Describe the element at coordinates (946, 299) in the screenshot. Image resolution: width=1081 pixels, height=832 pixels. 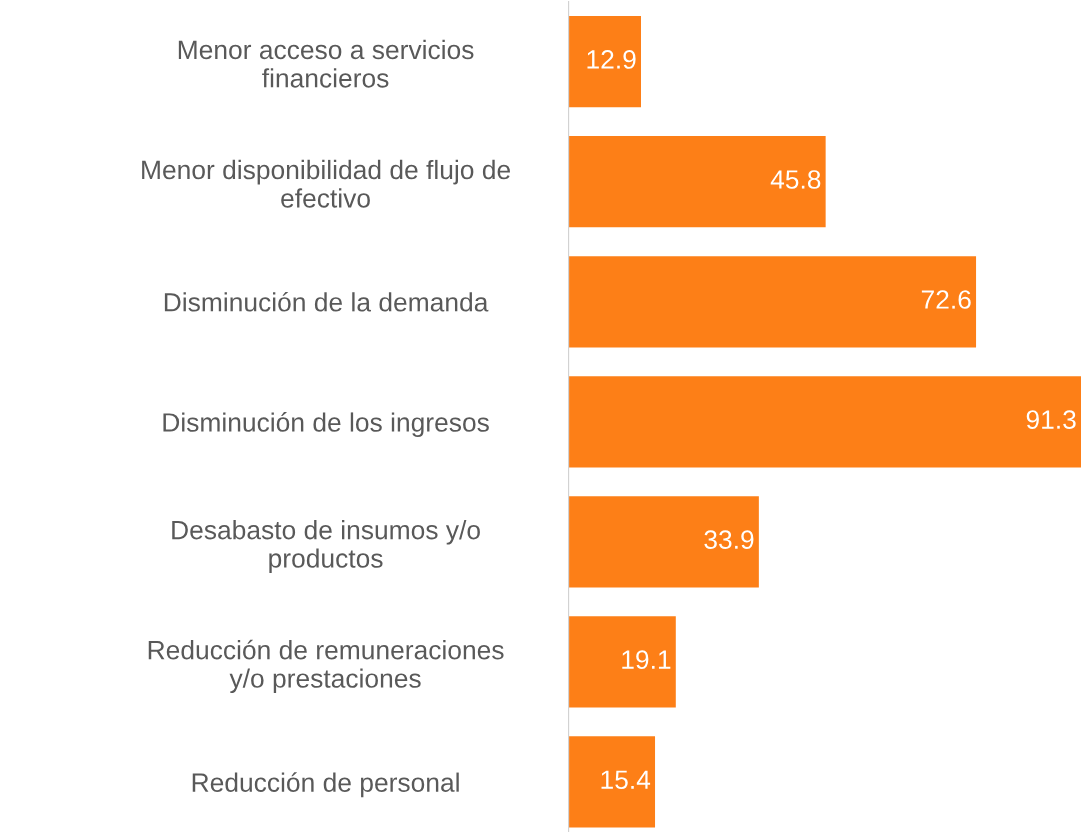
I see `data-label: 72.6` at that location.